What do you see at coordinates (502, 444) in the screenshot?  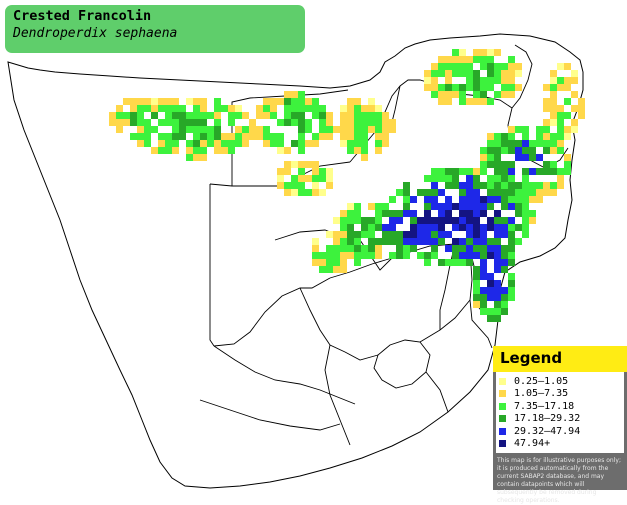 I see `legend-swatch` at bounding box center [502, 444].